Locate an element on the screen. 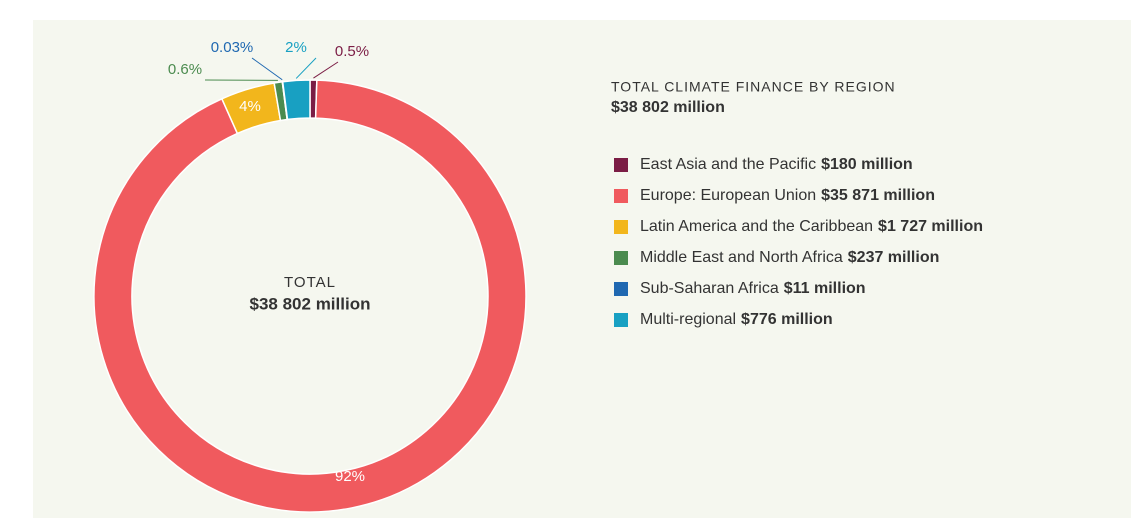  legend-amount: $1 727 million is located at coordinates (930, 226).